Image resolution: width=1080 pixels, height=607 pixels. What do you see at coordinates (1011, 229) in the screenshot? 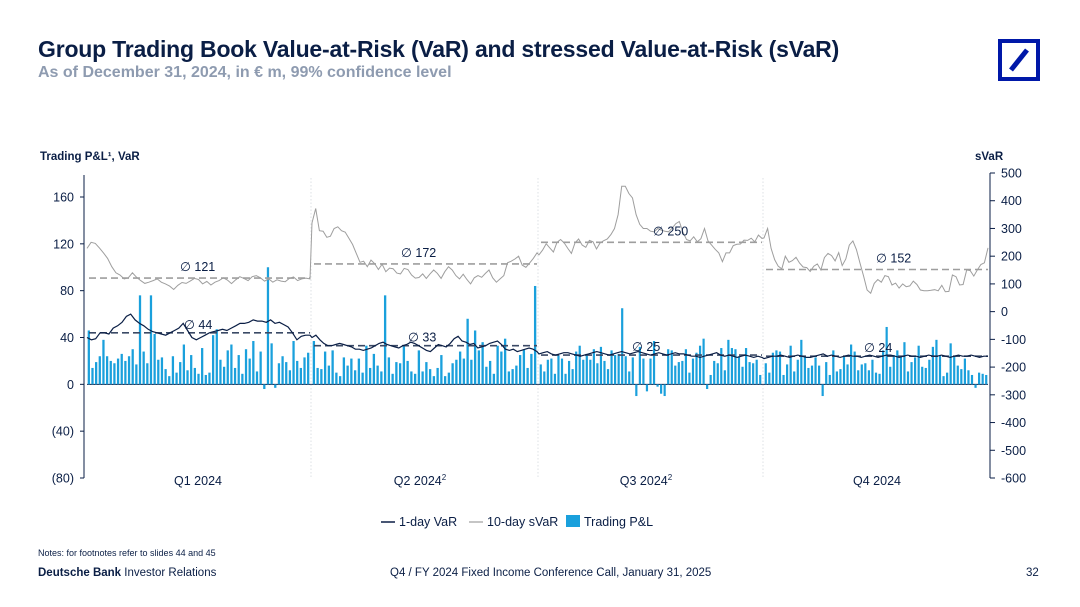
I see `right-tick-label: 300` at bounding box center [1011, 229].